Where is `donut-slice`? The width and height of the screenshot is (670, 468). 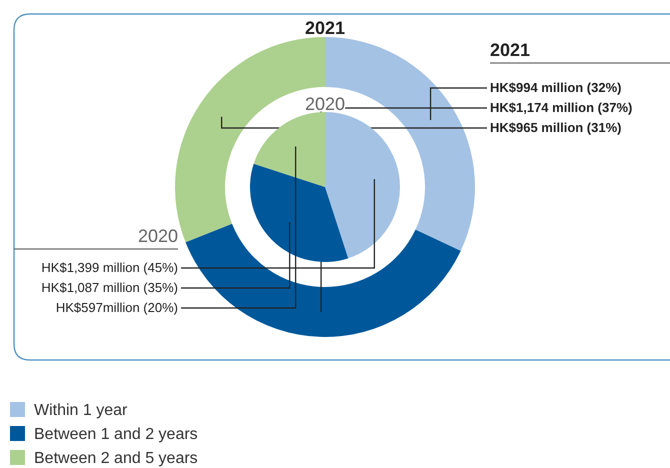
donut-slice is located at coordinates (323, 280).